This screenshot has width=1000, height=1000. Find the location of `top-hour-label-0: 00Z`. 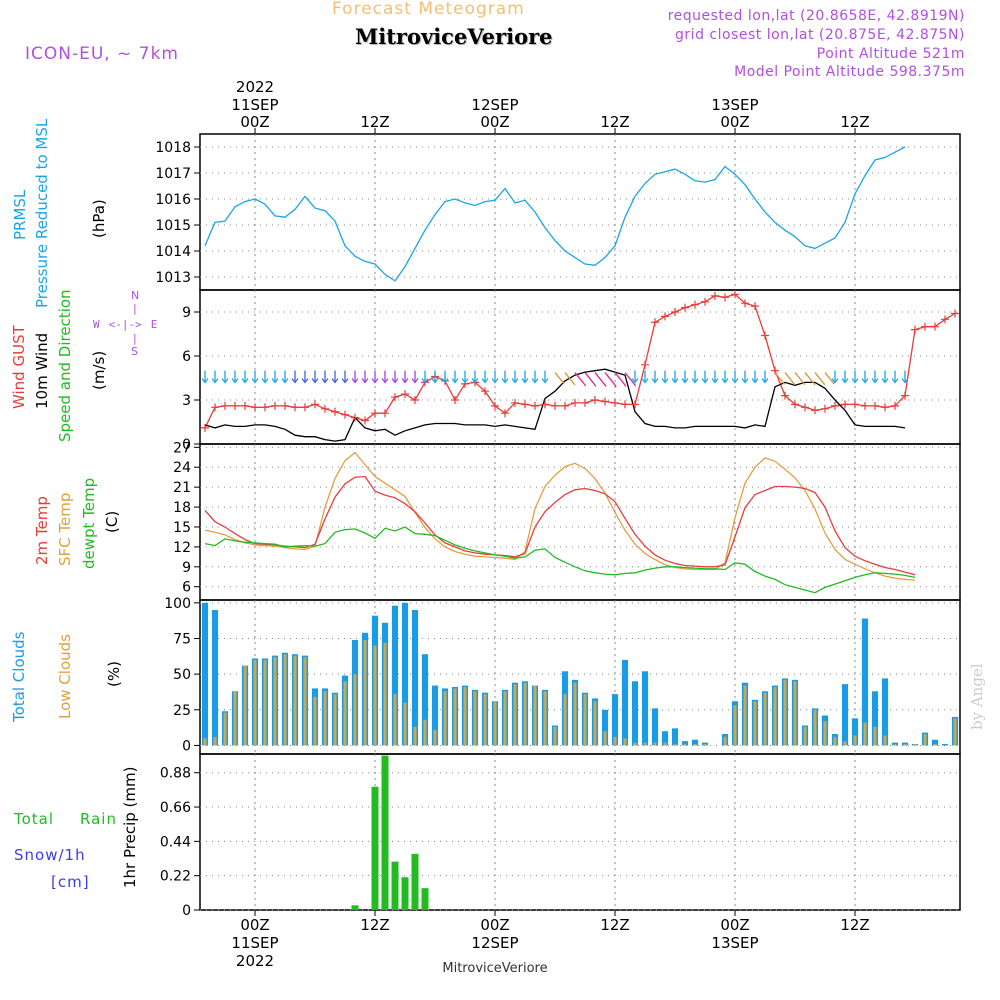

top-hour-label-0: 00Z is located at coordinates (254, 122).